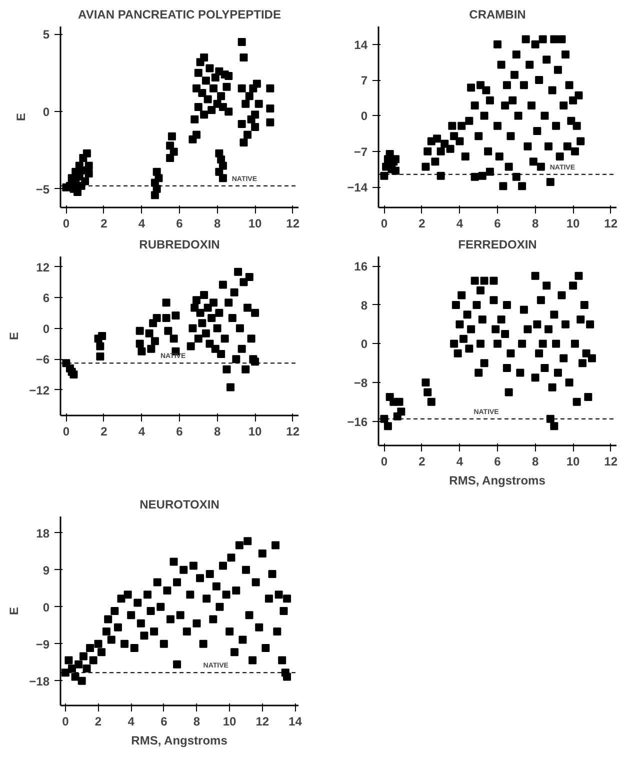  I want to click on y-tick-label: 8, so click(364, 305).